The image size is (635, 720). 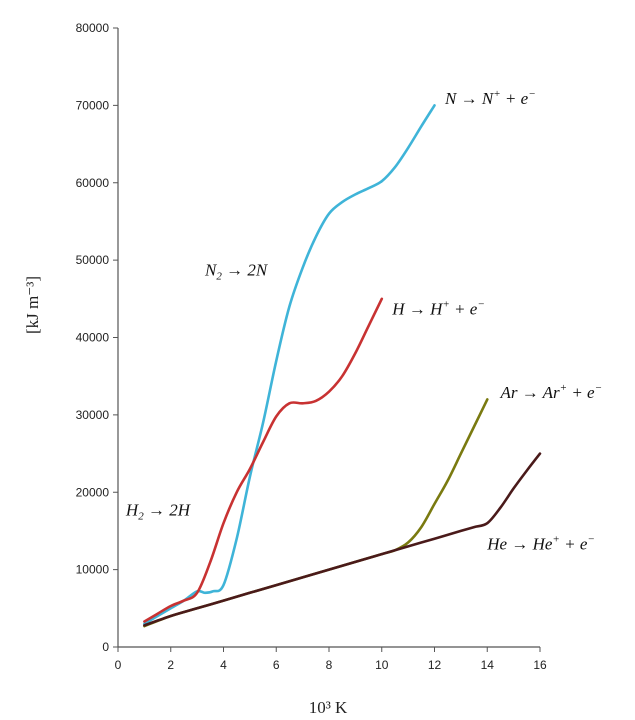 I want to click on y-tick-label: 80000, so click(x=93, y=28).